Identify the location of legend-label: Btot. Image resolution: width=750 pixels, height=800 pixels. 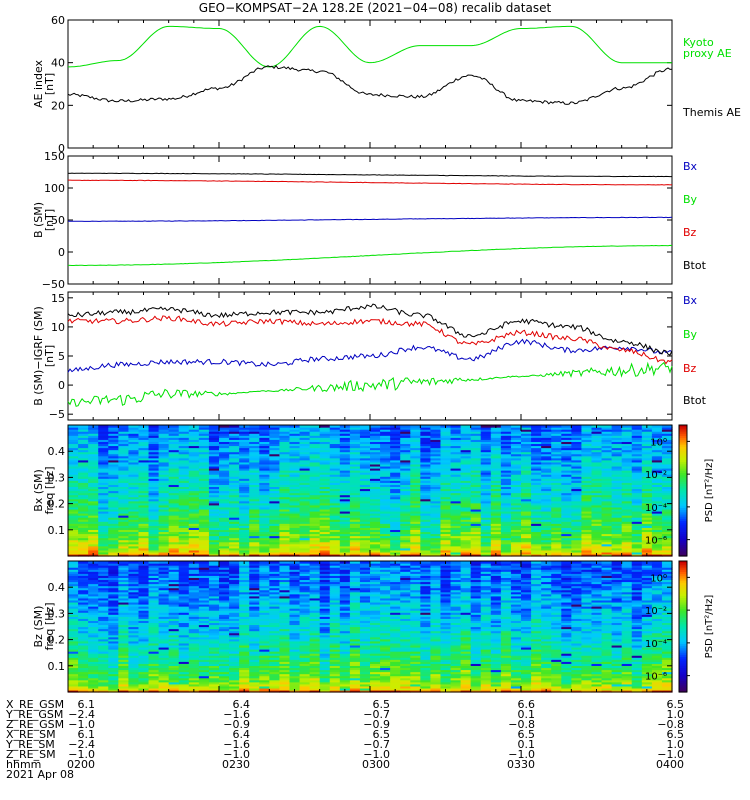
(695, 400).